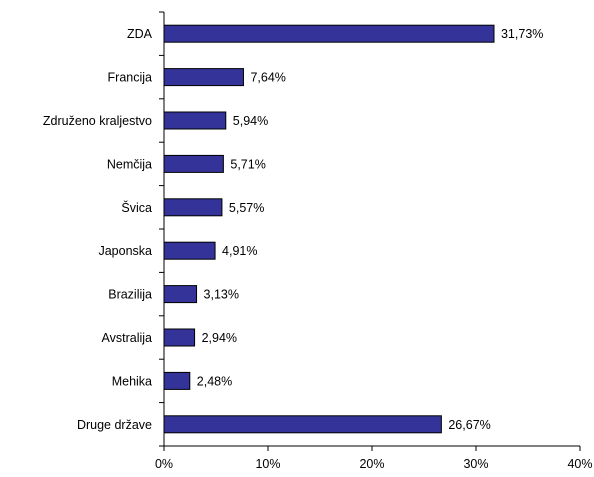 The image size is (594, 477). Describe the element at coordinates (130, 78) in the screenshot. I see `category-label: Francija` at that location.